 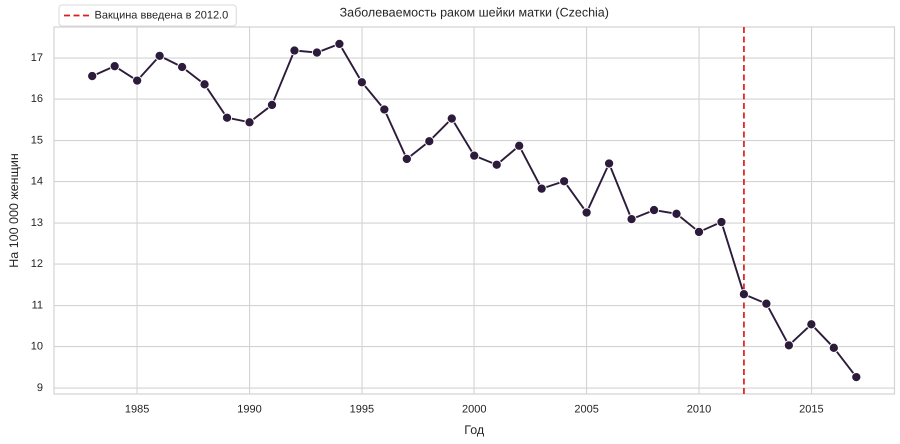 I want to click on x-tick-label: 1995, so click(x=362, y=410).